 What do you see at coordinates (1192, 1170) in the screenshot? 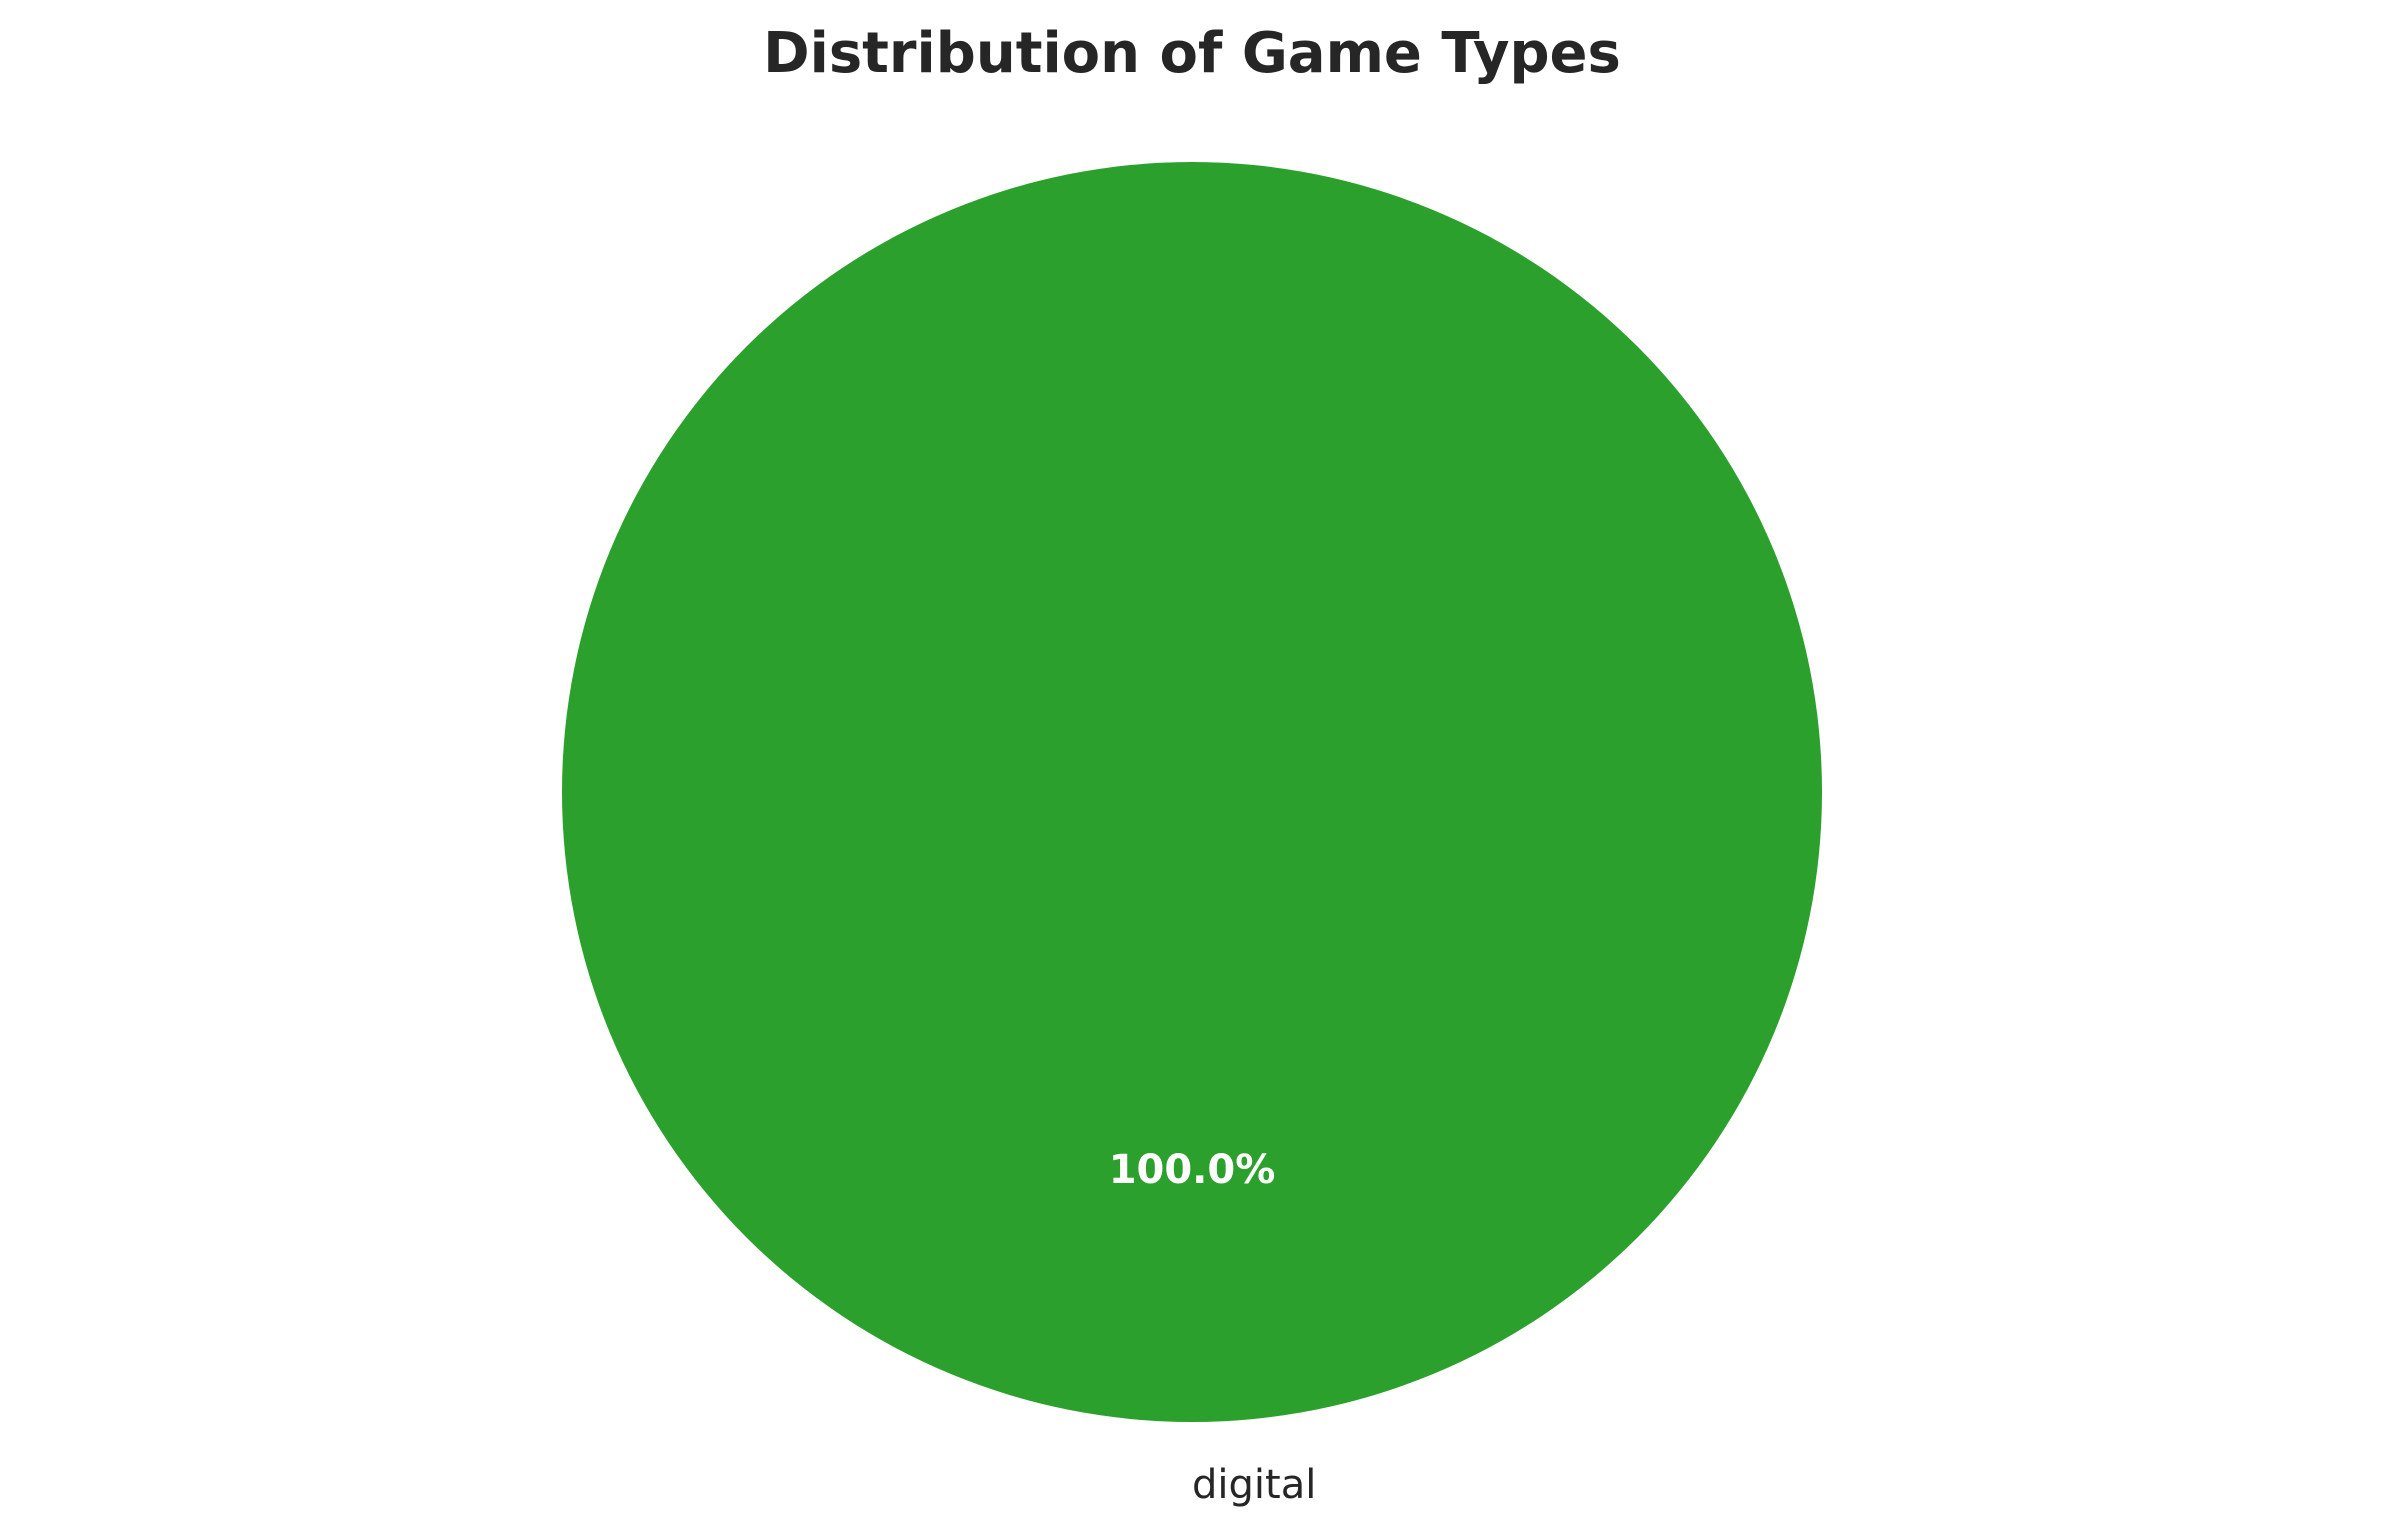
I see `pie-percent-label: 100.0%` at bounding box center [1192, 1170].